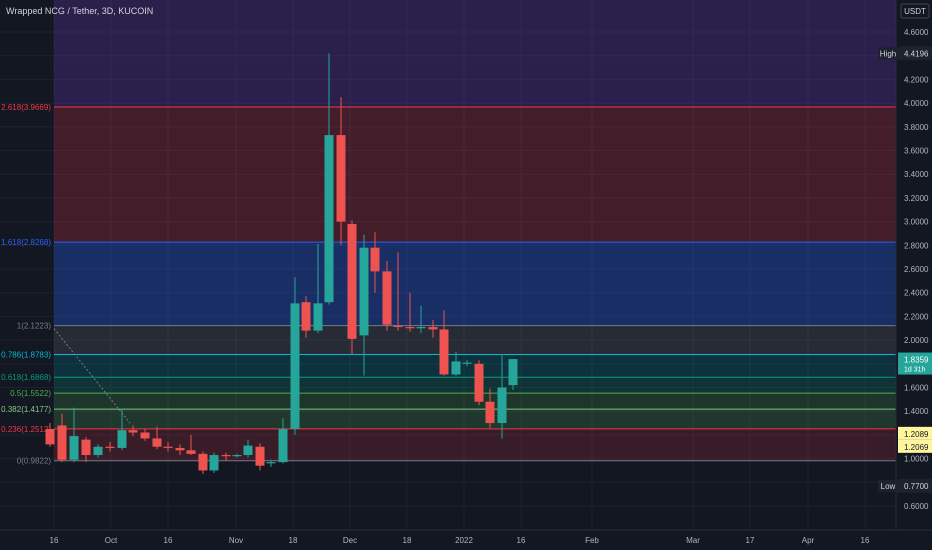 This screenshot has height=550, width=932. Describe the element at coordinates (26, 377) in the screenshot. I see `fib-level-label: 0.618(1.6868)` at that location.